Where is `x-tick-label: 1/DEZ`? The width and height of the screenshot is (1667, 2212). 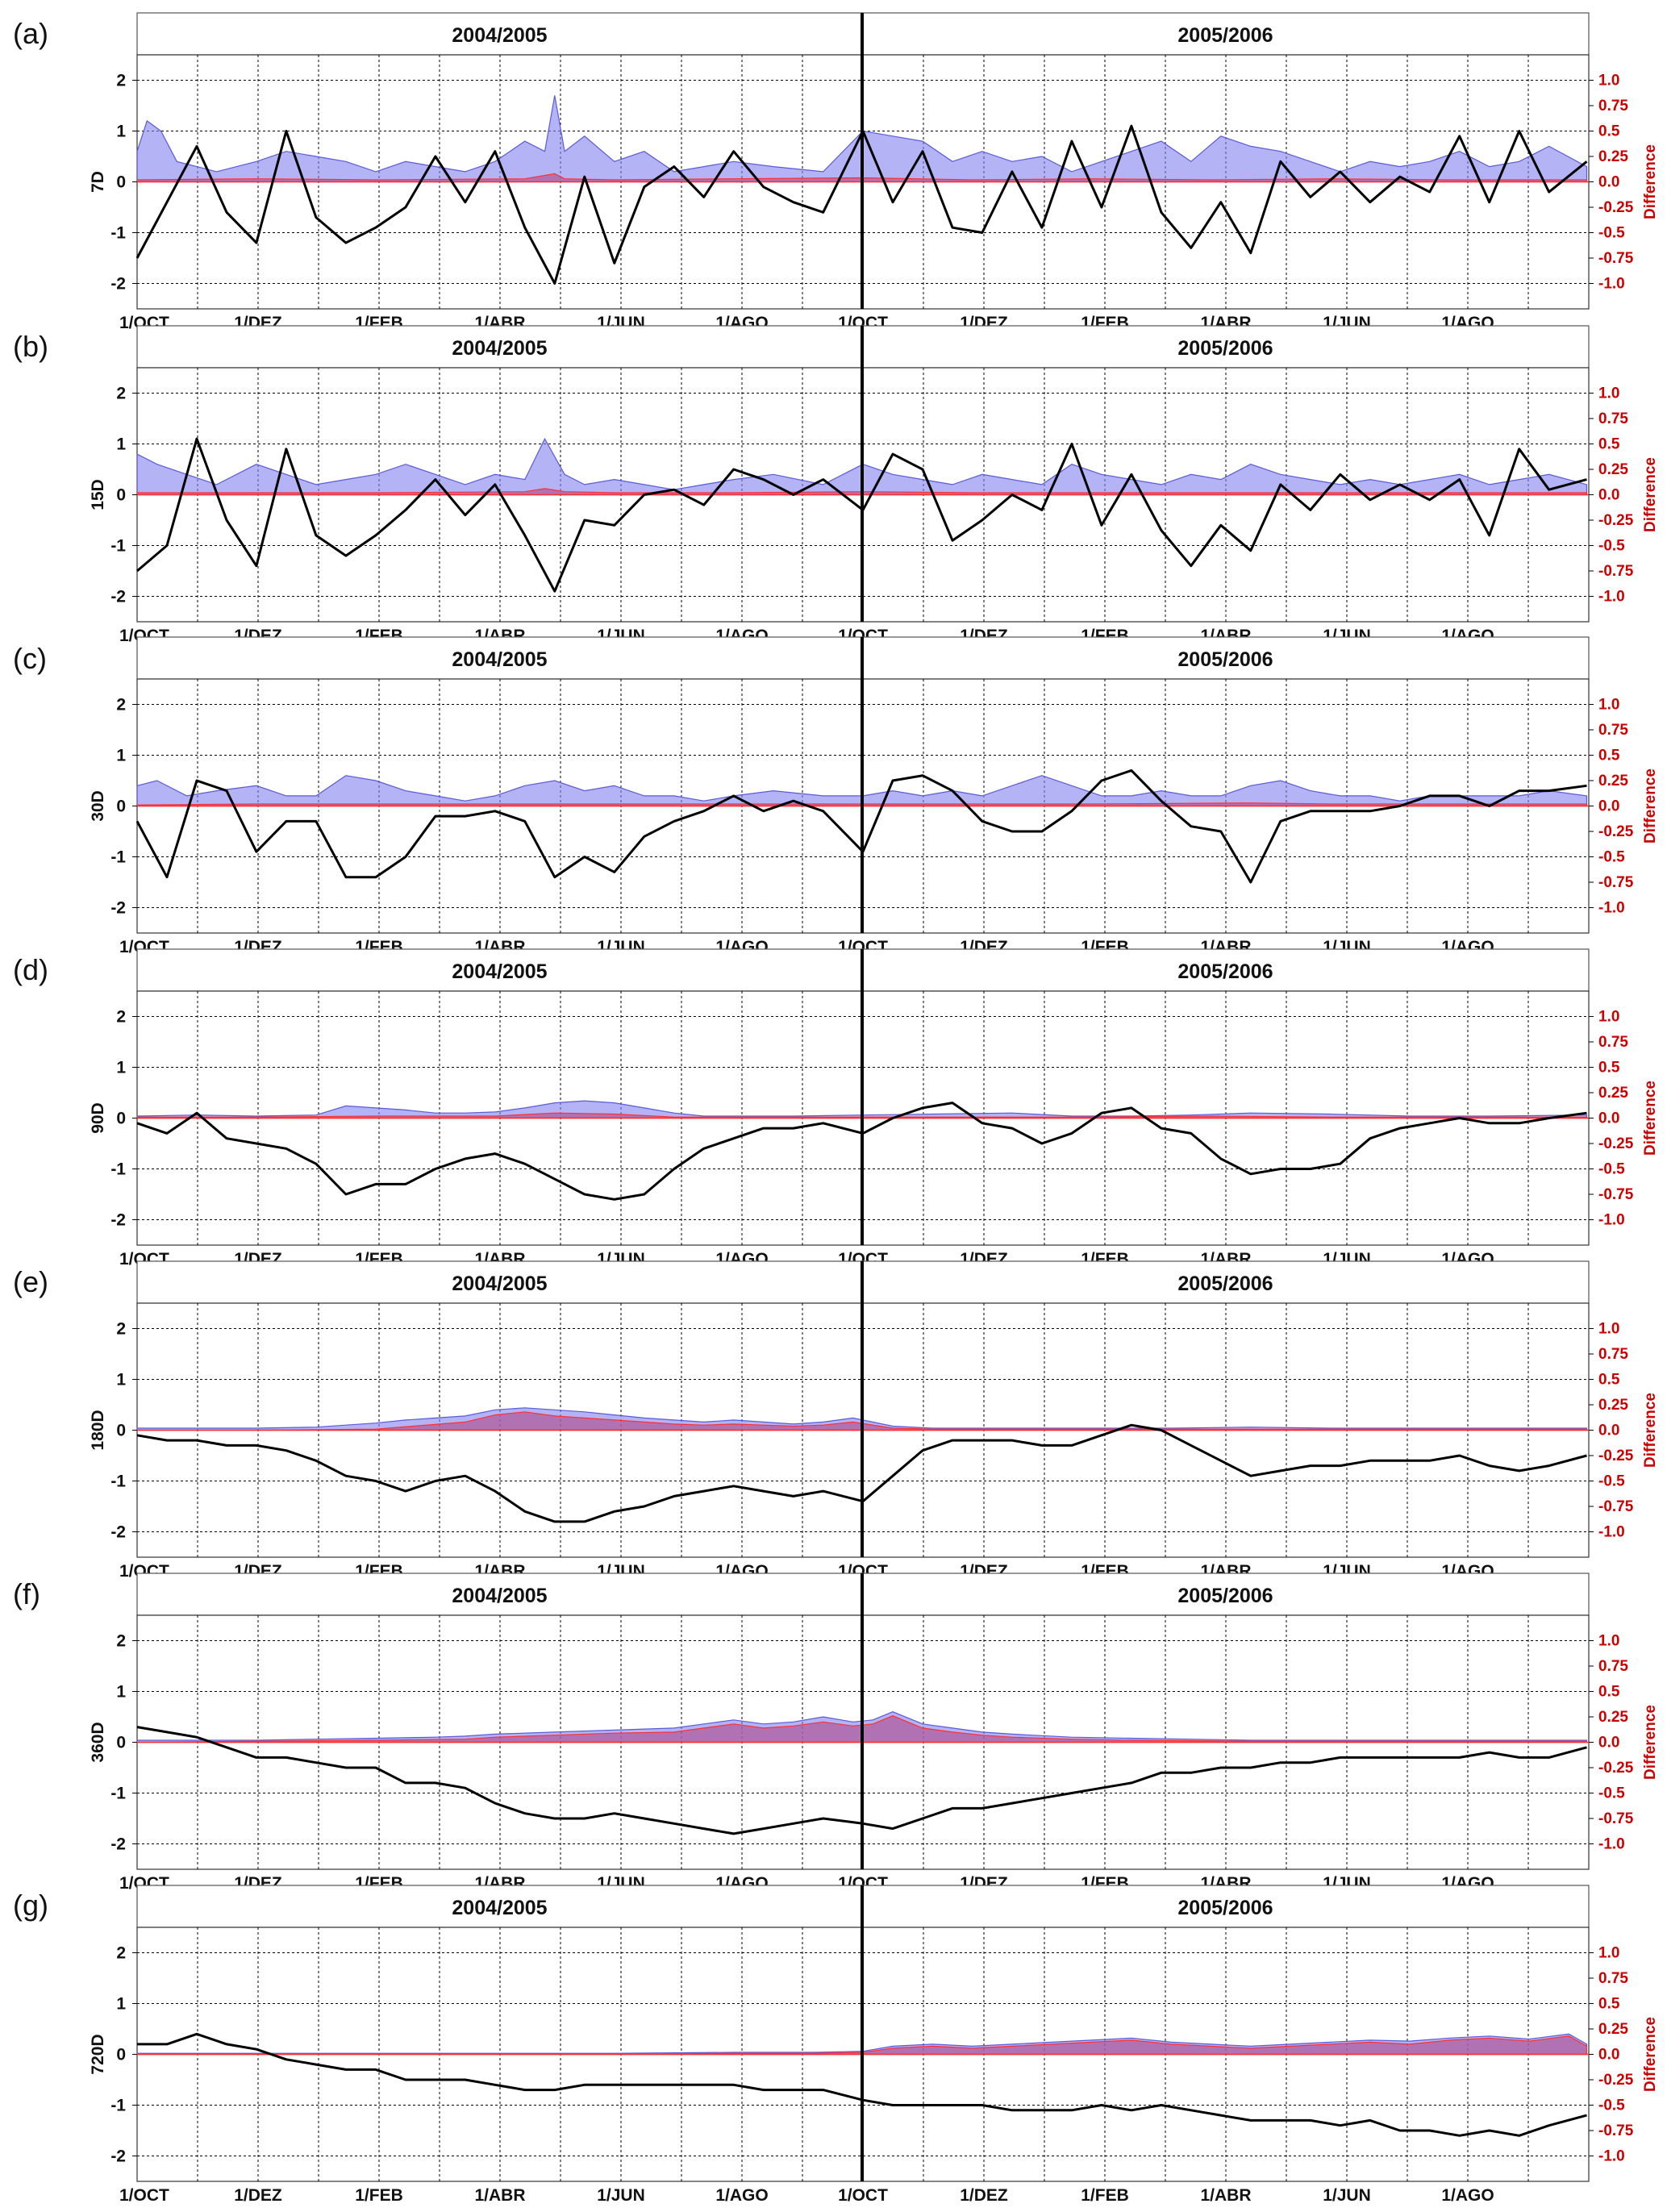 x-tick-label: 1/DEZ is located at coordinates (258, 2195).